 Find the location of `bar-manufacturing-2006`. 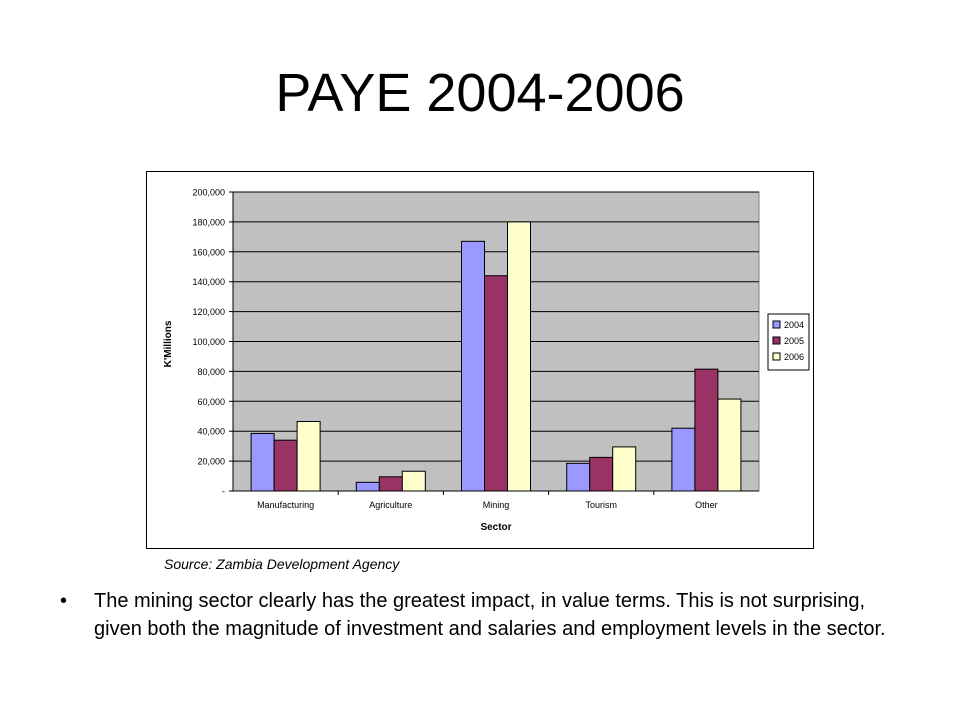

bar-manufacturing-2006 is located at coordinates (308, 456).